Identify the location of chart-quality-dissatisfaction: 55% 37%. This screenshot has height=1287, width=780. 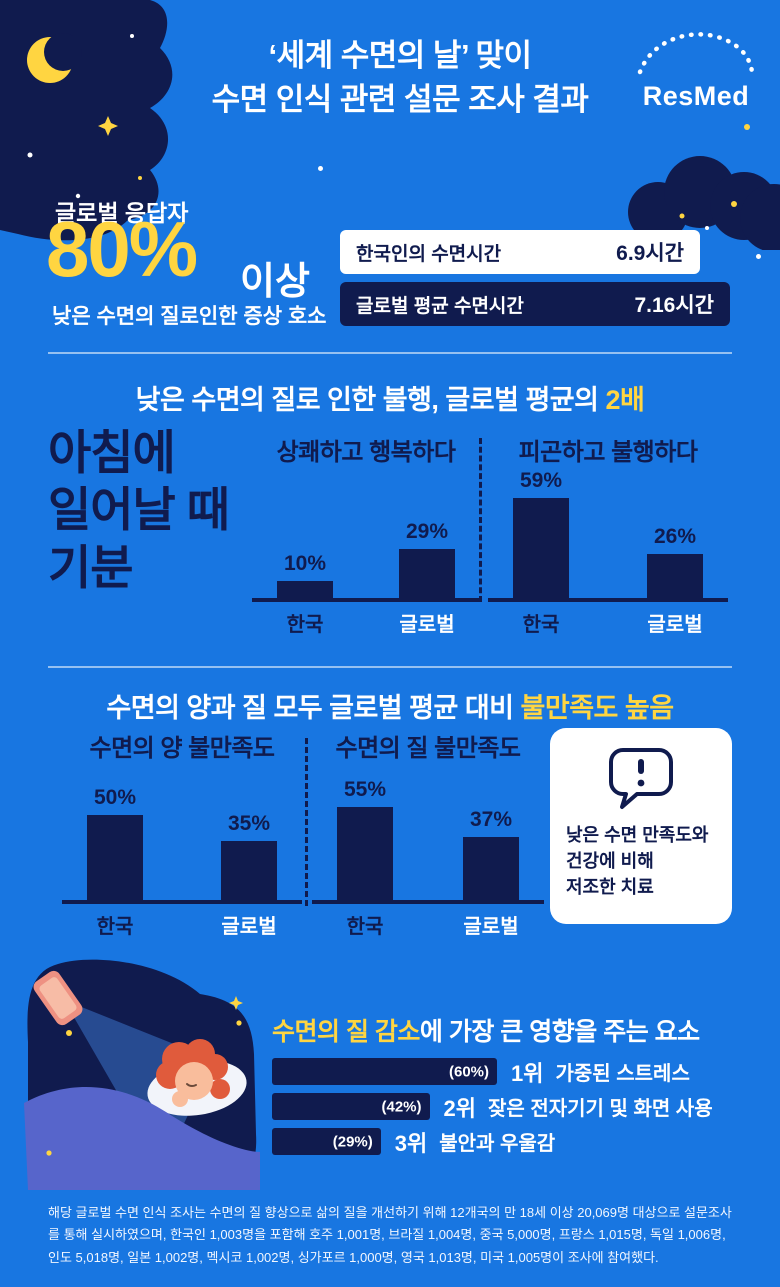
(428, 833).